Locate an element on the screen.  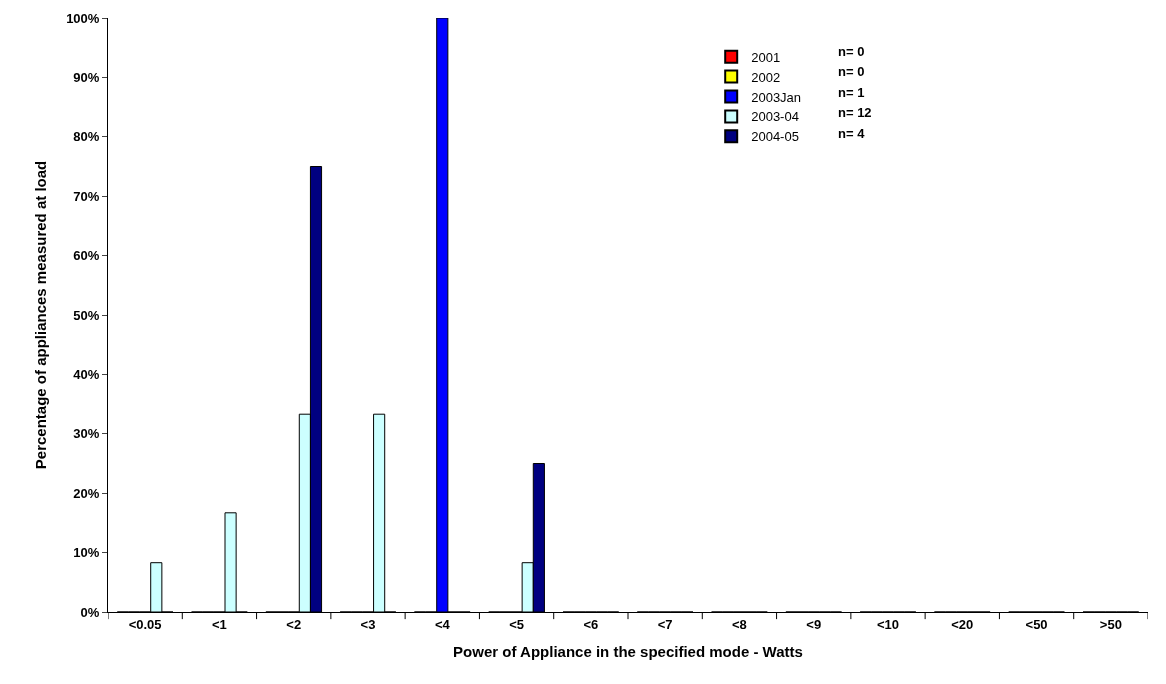
annotation: n= 4 is located at coordinates (852, 133).